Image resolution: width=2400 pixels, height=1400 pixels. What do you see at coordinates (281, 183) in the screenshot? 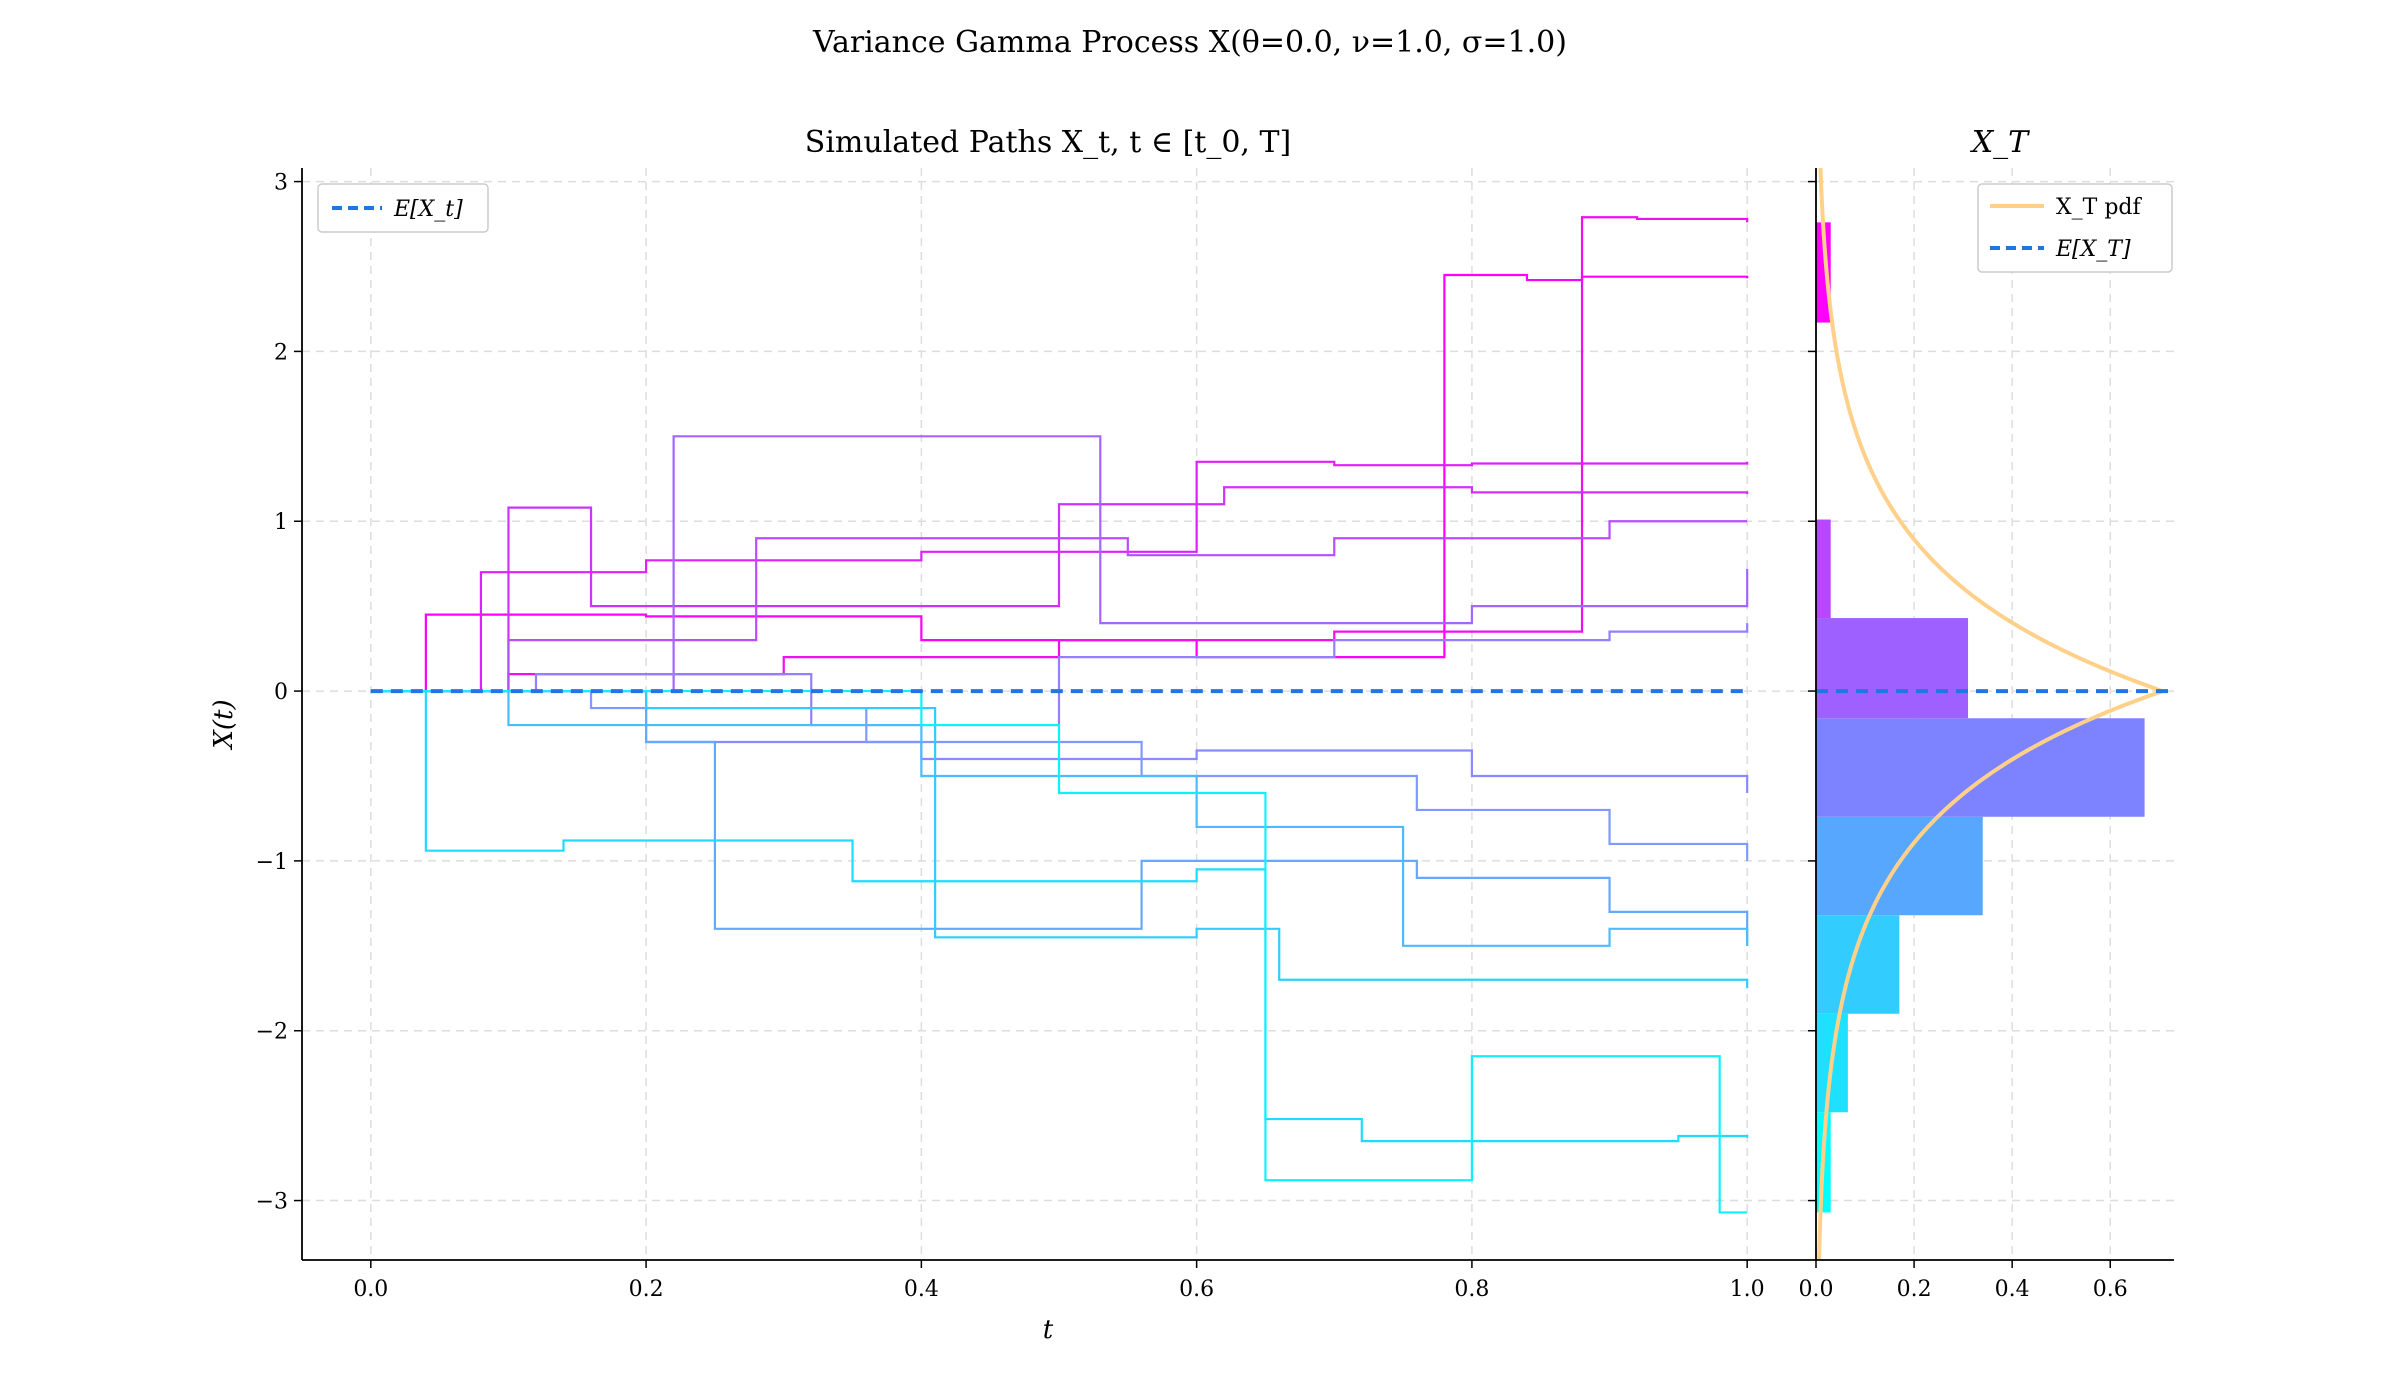
I see `main-y-tick-label: 3` at bounding box center [281, 183].